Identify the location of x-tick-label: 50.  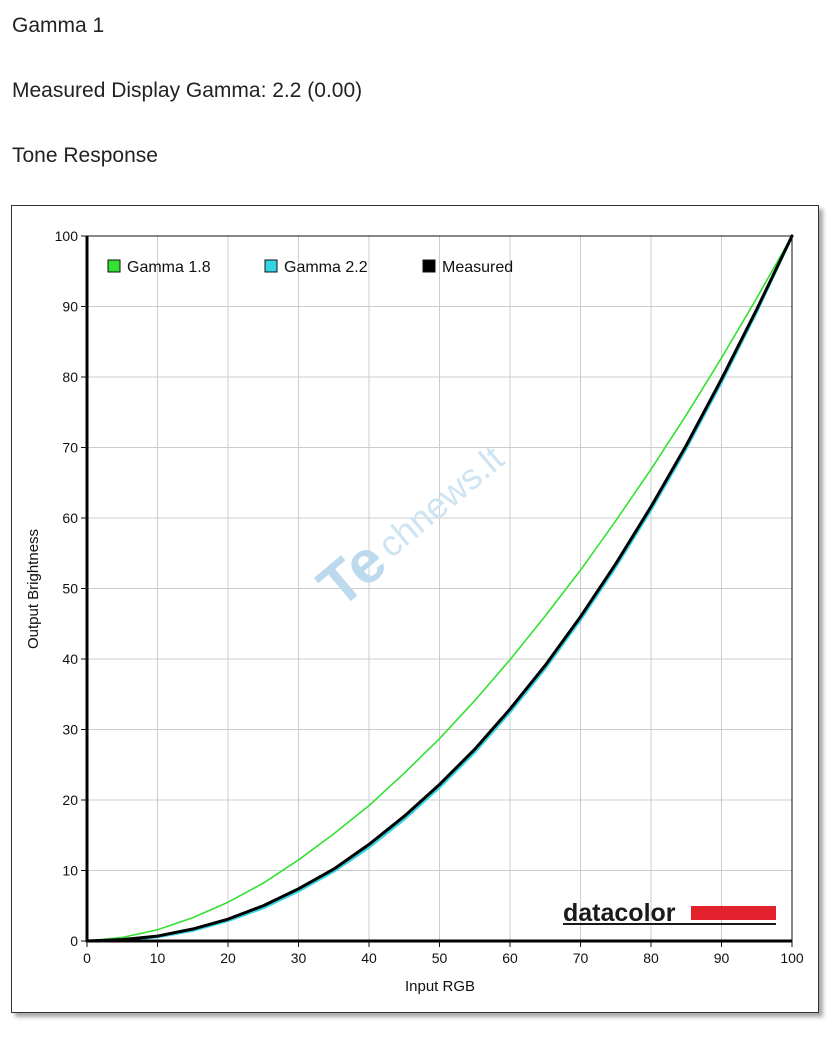
(440, 958).